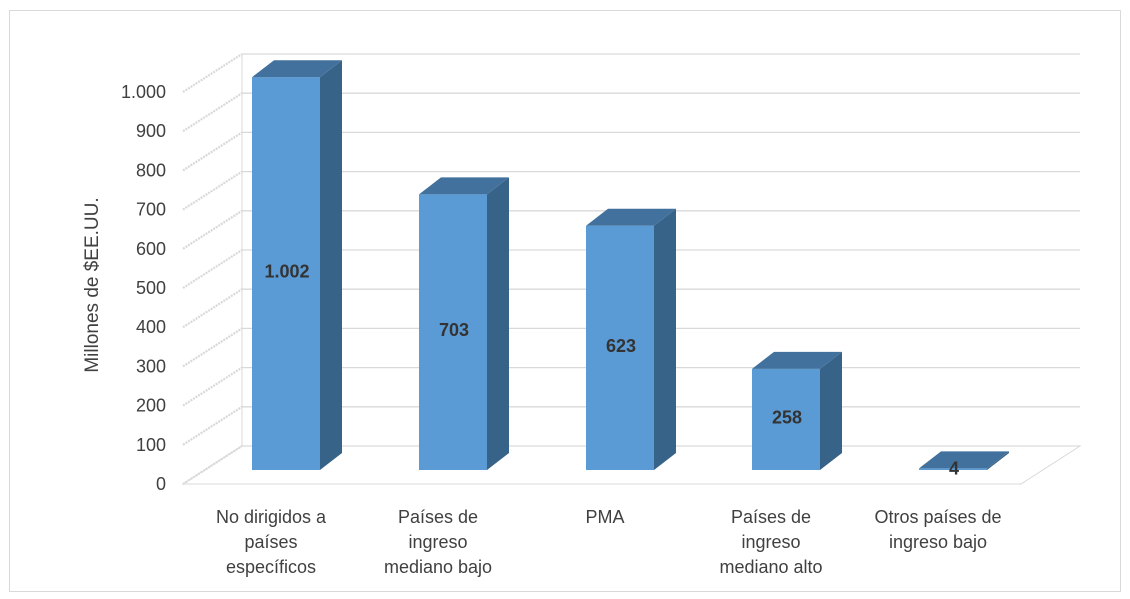 The width and height of the screenshot is (1130, 599). I want to click on y-tick-label: 500, so click(151, 288).